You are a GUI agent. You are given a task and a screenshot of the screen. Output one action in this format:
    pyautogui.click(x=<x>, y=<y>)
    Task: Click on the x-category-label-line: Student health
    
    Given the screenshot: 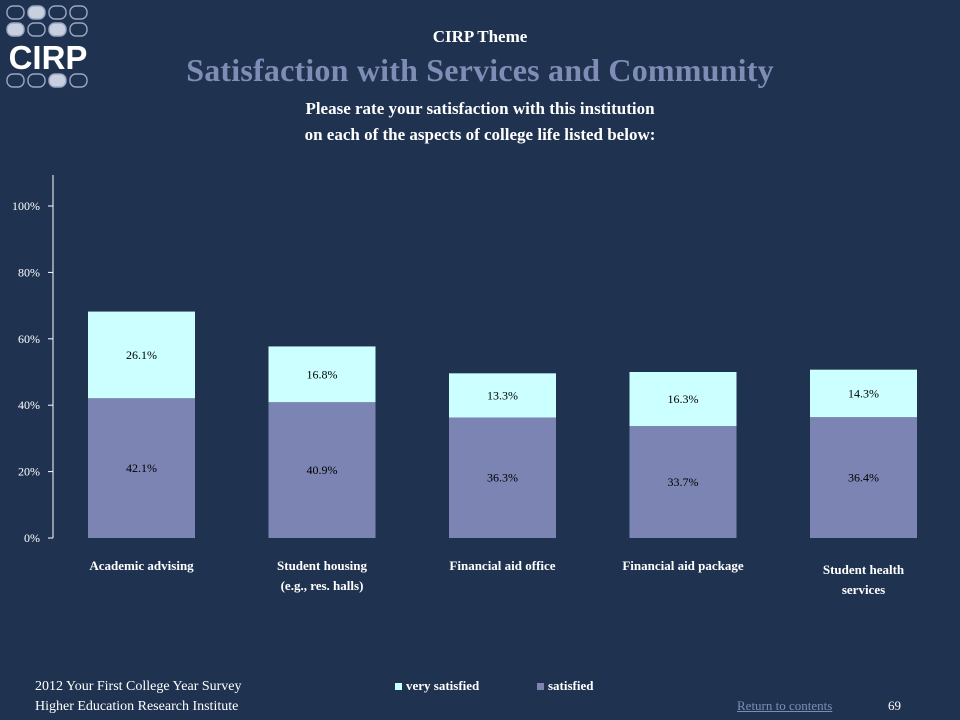 What is the action you would take?
    pyautogui.click(x=863, y=569)
    